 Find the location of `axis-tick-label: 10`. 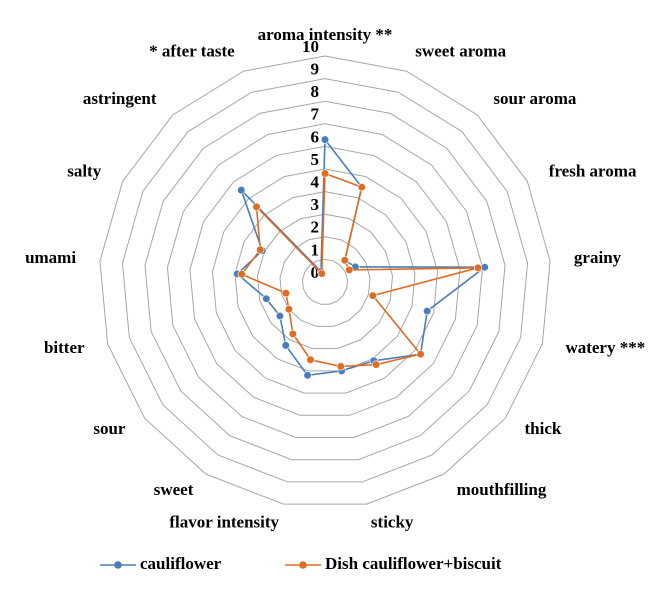

axis-tick-label: 10 is located at coordinates (310, 46).